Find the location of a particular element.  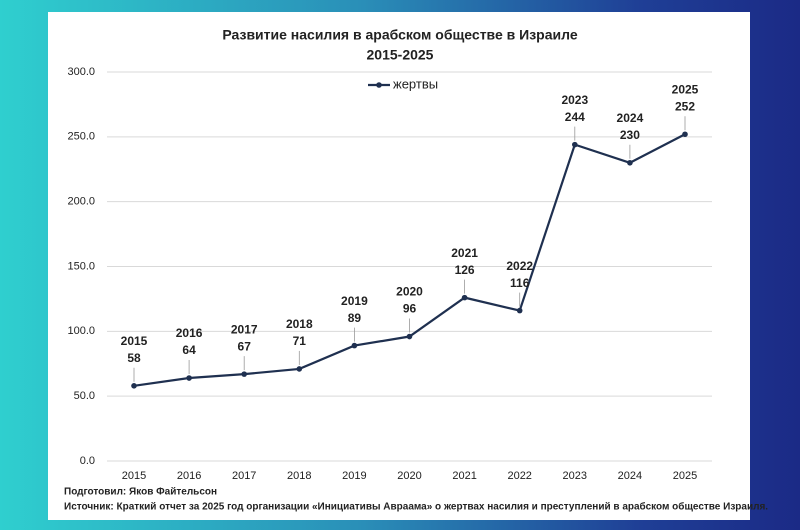

data-label-year: 2017 is located at coordinates (244, 329).